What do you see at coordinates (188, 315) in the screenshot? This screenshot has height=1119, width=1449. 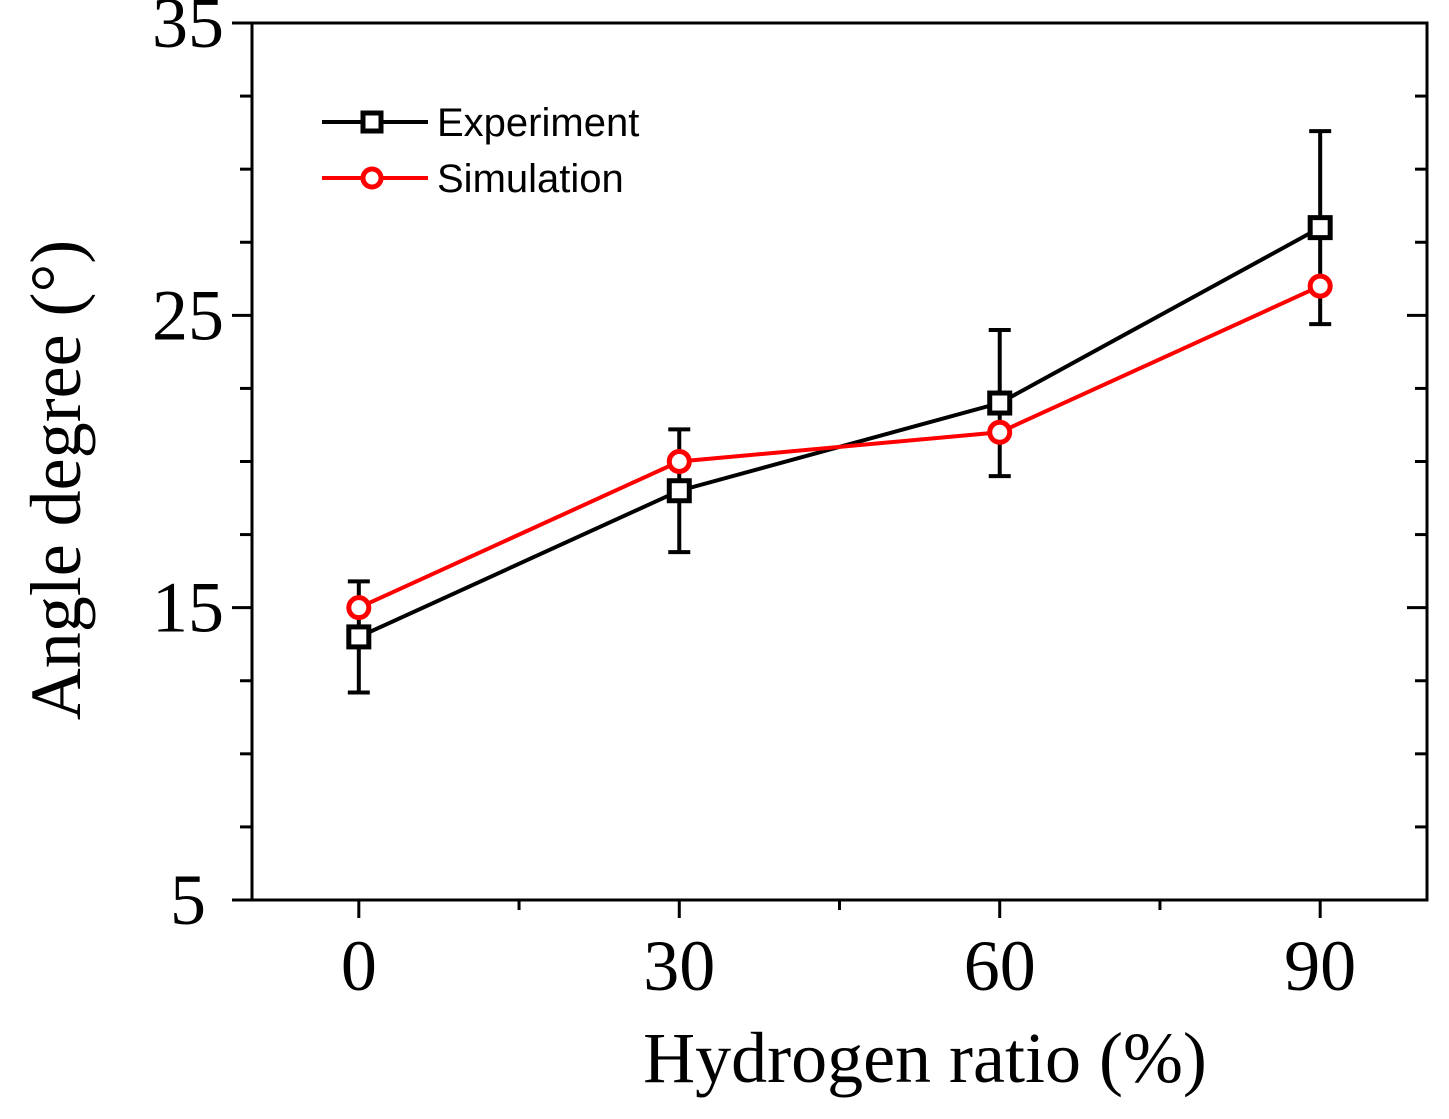 I see `y-tick-label: 25` at bounding box center [188, 315].